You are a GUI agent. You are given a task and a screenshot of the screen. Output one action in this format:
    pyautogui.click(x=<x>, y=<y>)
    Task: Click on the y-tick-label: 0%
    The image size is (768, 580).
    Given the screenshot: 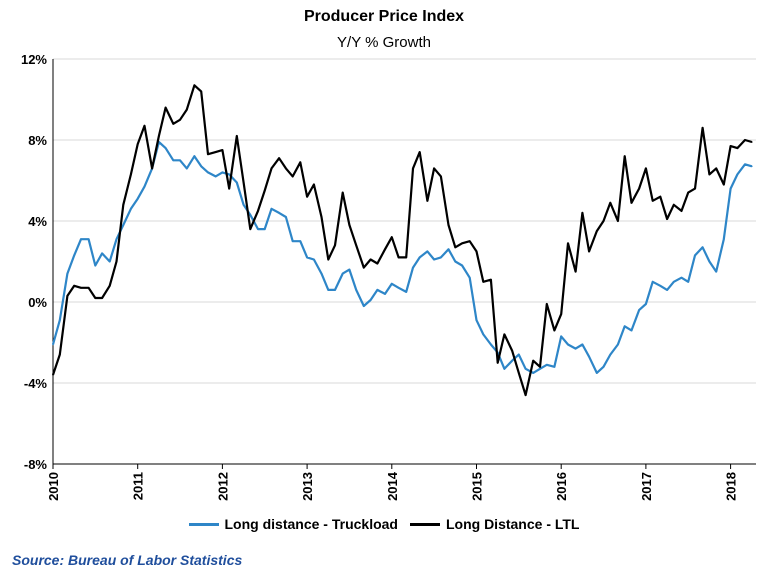 What is the action you would take?
    pyautogui.click(x=37, y=302)
    